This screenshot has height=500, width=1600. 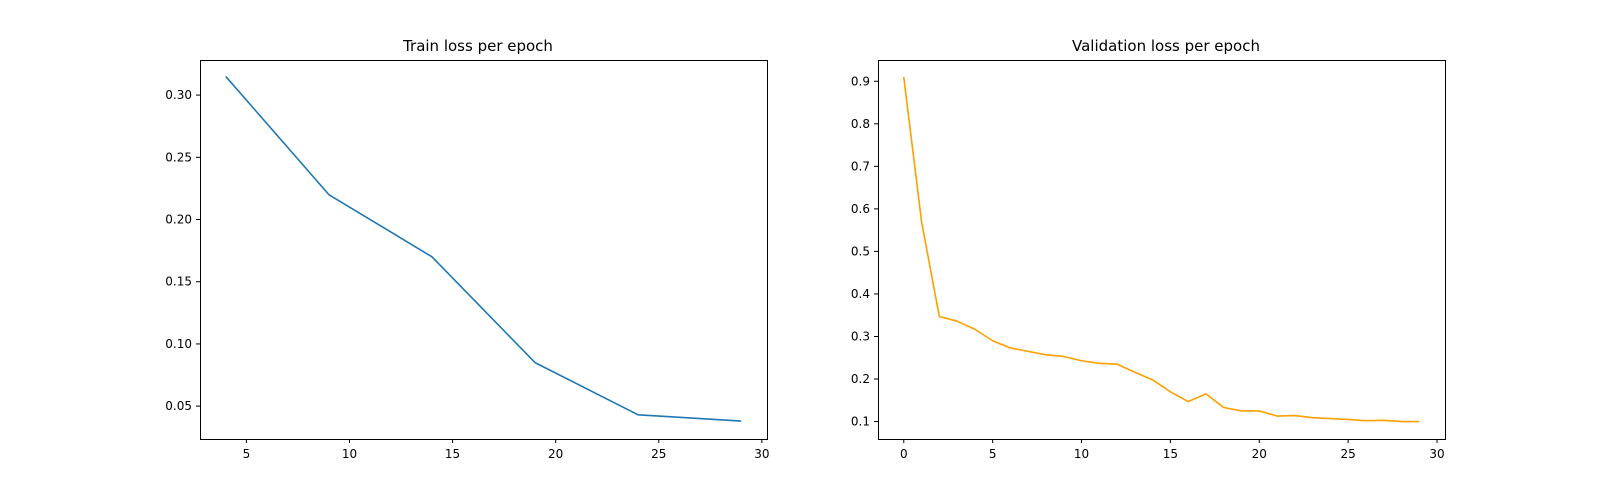 I want to click on validation-loss-x-axis: 0 5 10 15 20 25 30, so click(x=1172, y=450).